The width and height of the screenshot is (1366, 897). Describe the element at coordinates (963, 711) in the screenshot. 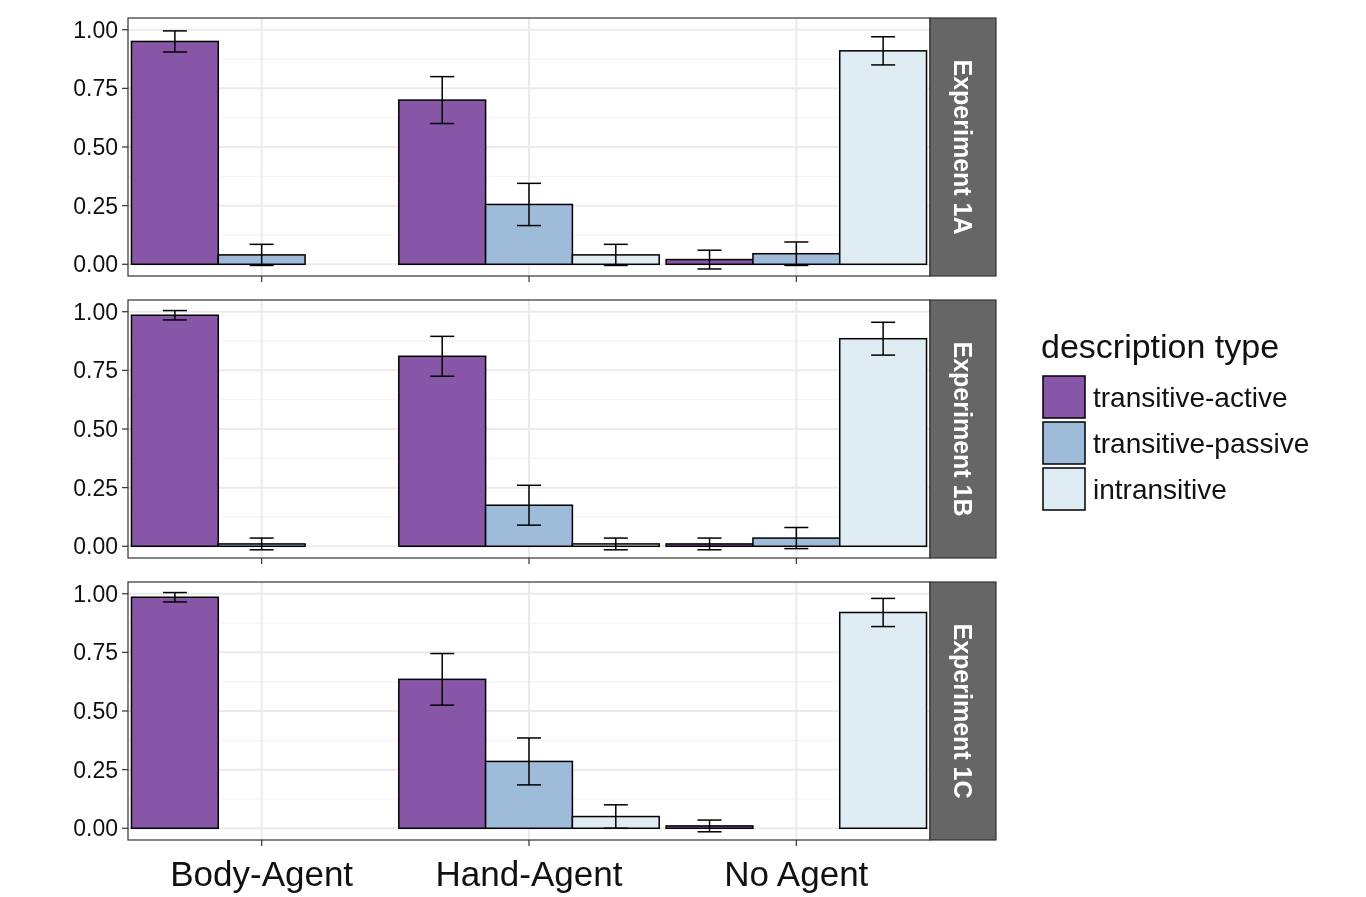

I see `text: Experiment 1C` at that location.